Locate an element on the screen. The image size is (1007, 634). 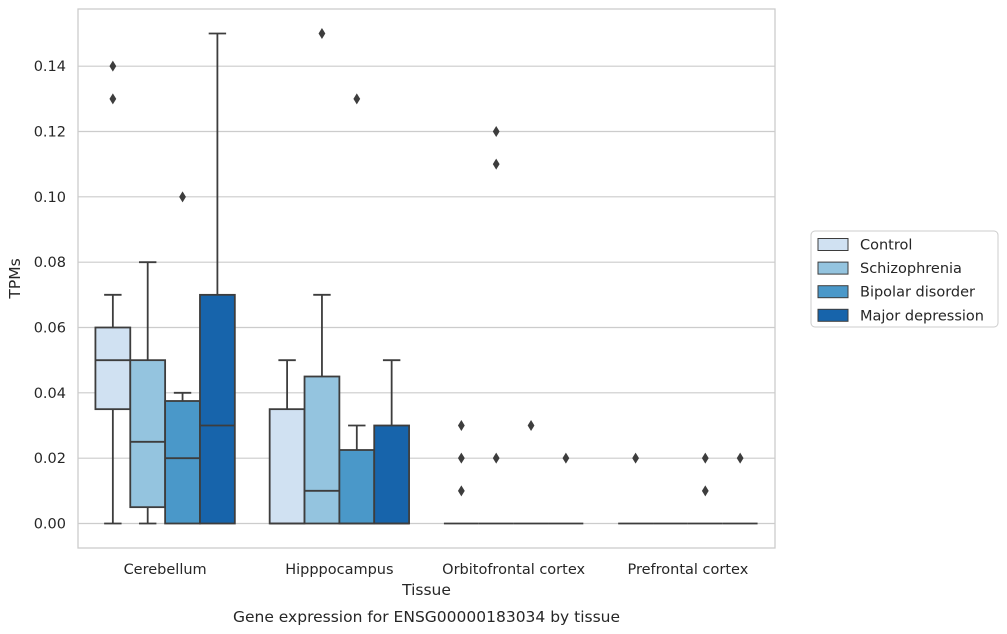
legend-item: Control is located at coordinates (864, 246).